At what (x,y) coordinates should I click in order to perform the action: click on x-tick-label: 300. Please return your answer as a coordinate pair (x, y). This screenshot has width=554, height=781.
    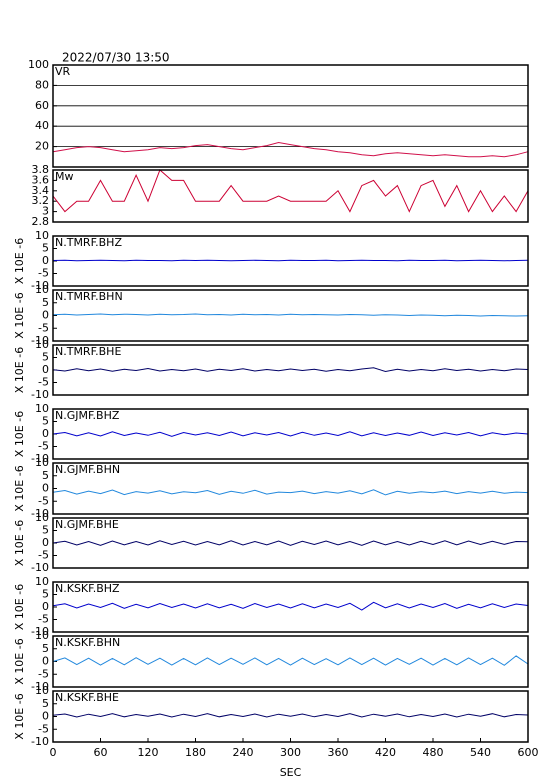
    Looking at the image, I should click on (290, 752).